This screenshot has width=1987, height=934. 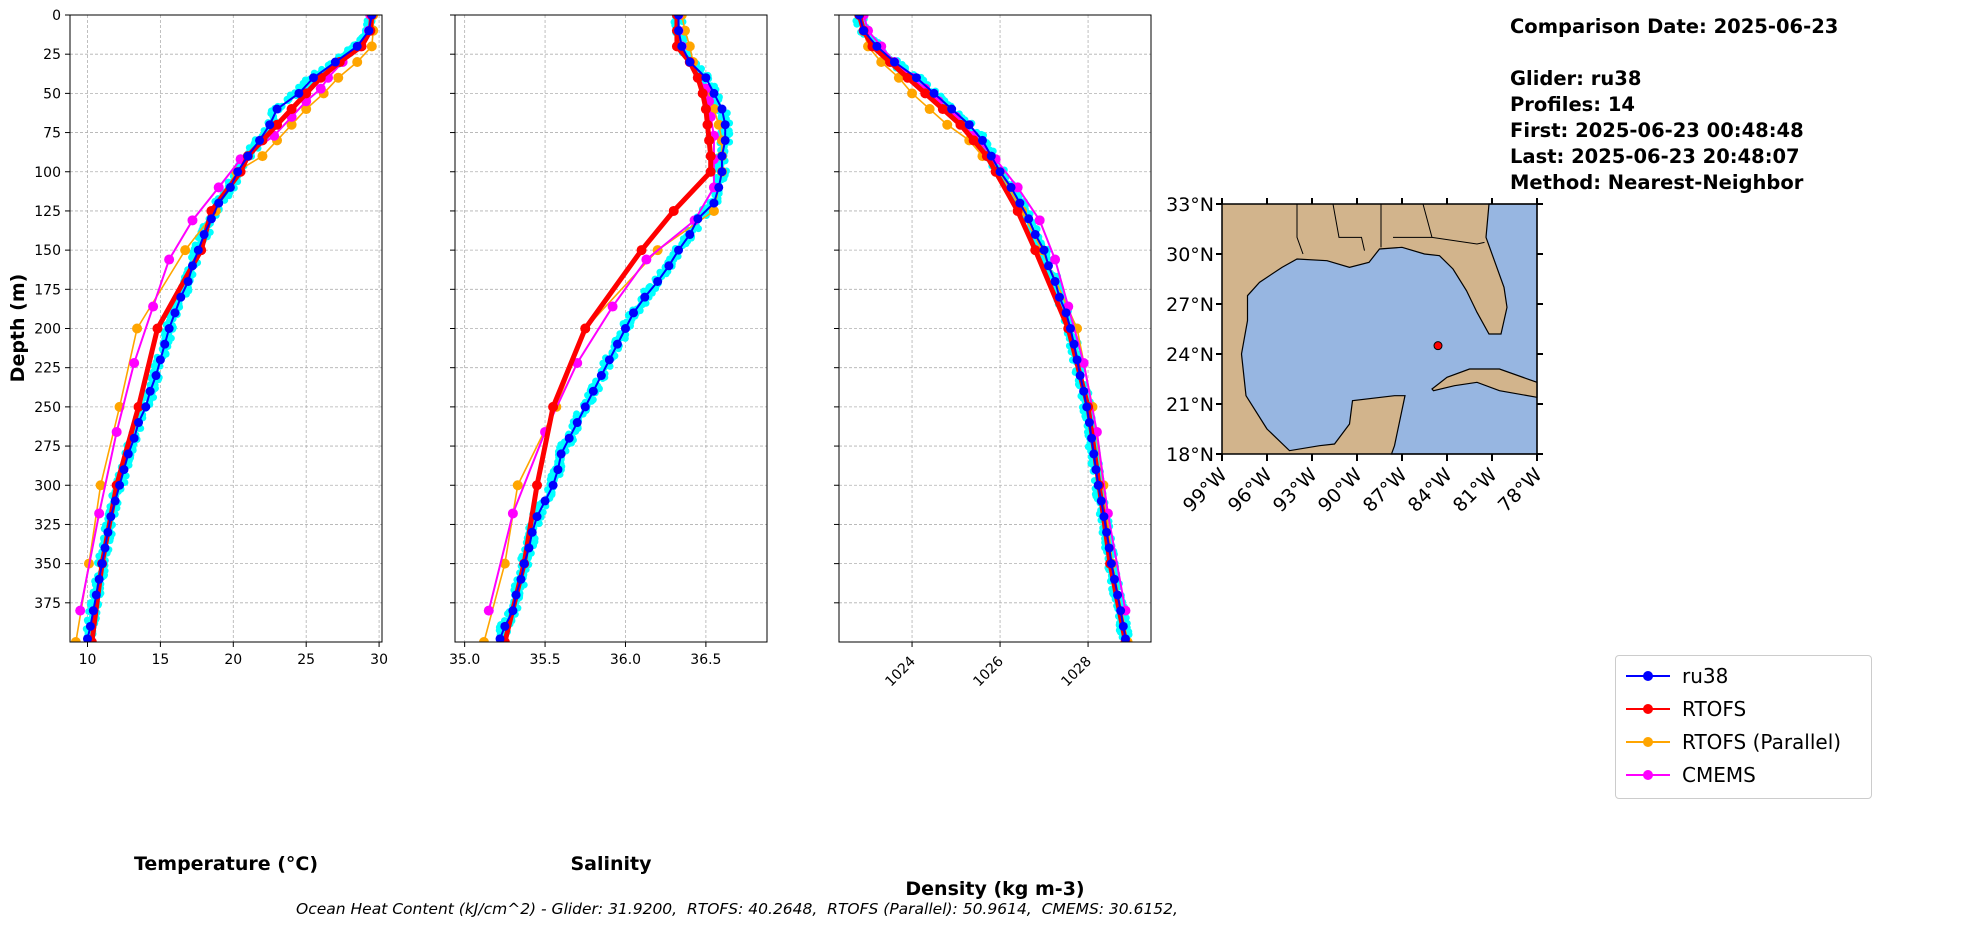 What do you see at coordinates (47, 604) in the screenshot?
I see `y-tick-label: 375` at bounding box center [47, 604].